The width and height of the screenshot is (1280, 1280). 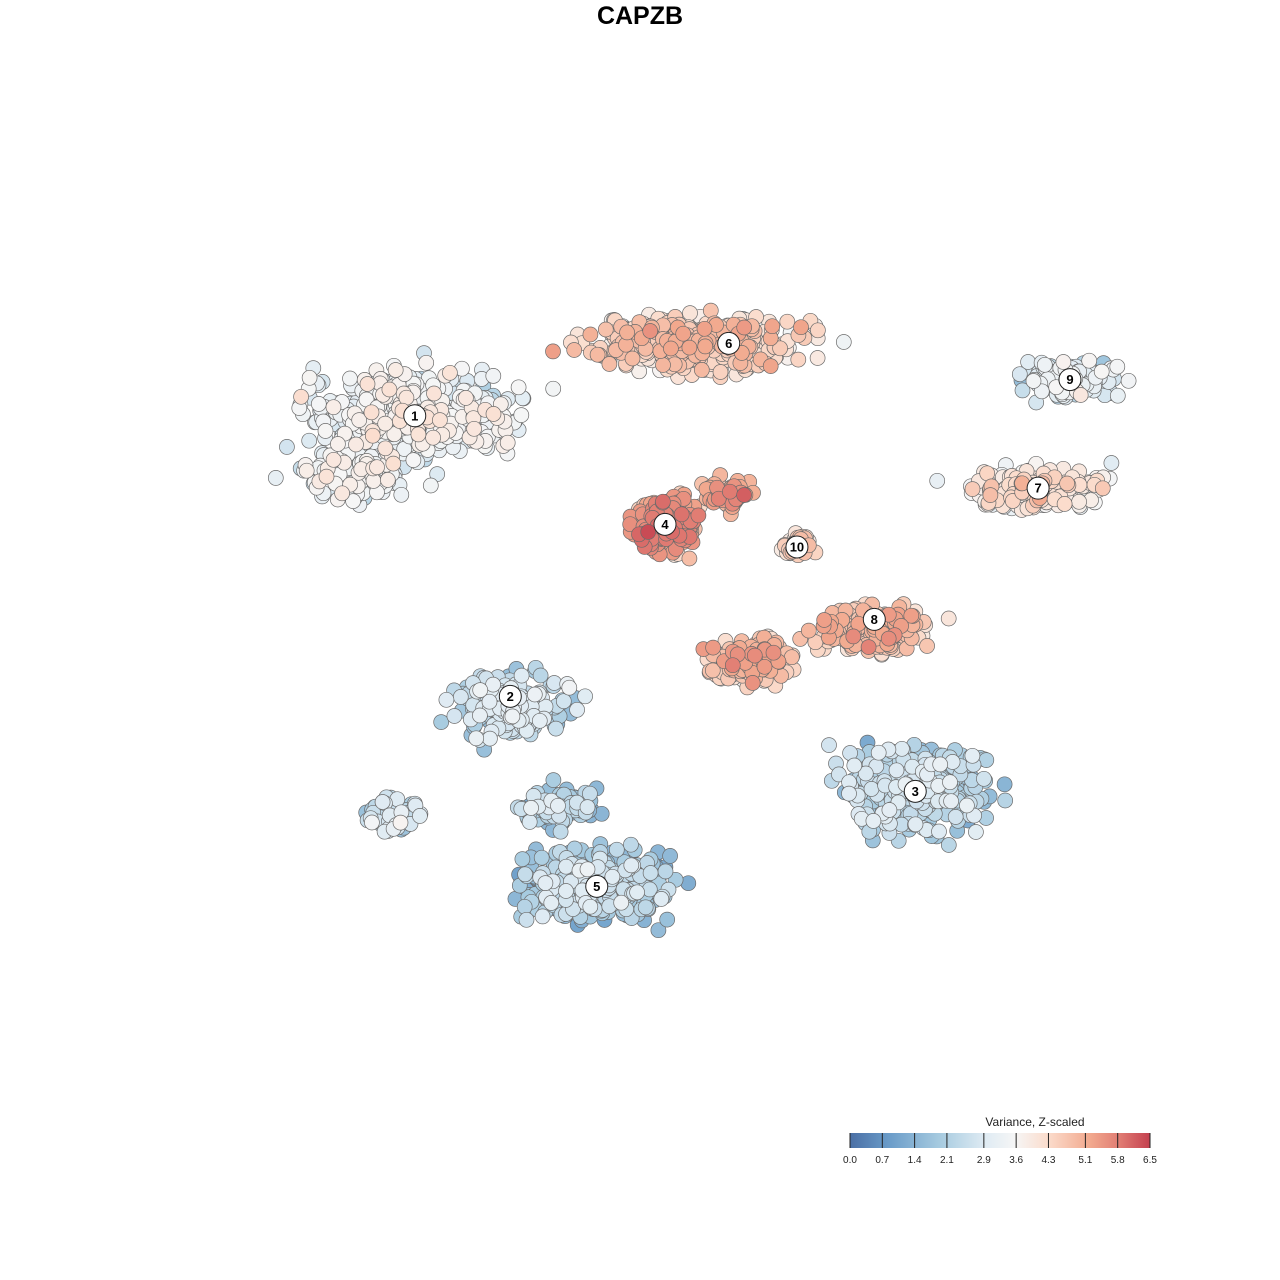 I want to click on cluster-label-text: 8, so click(x=874, y=619).